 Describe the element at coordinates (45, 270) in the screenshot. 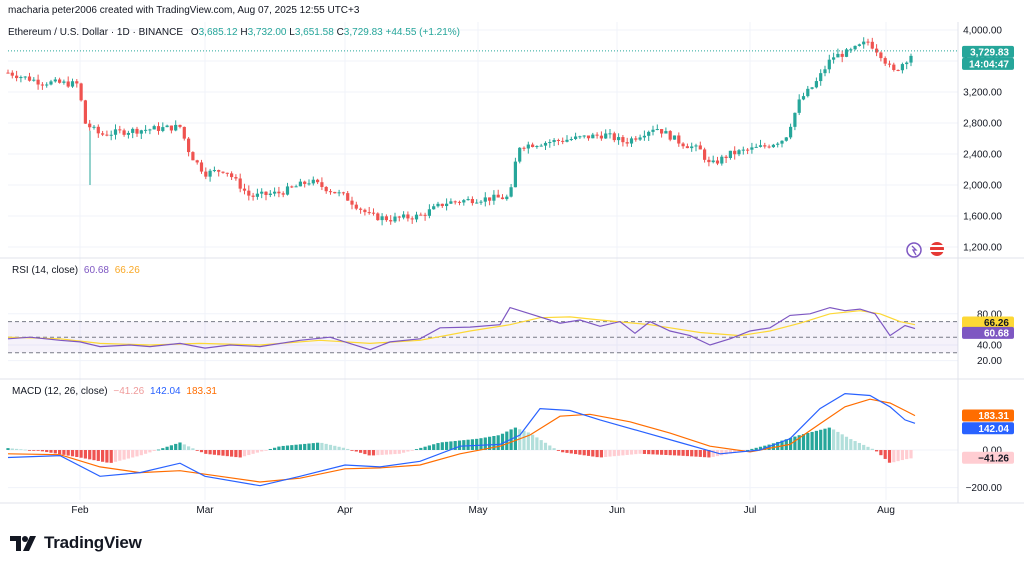

I see `rsi-name: RSI (14, close)` at that location.